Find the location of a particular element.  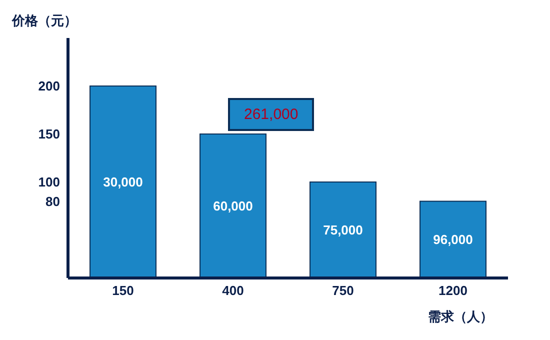

x-tick-label: 1200 is located at coordinates (453, 290).